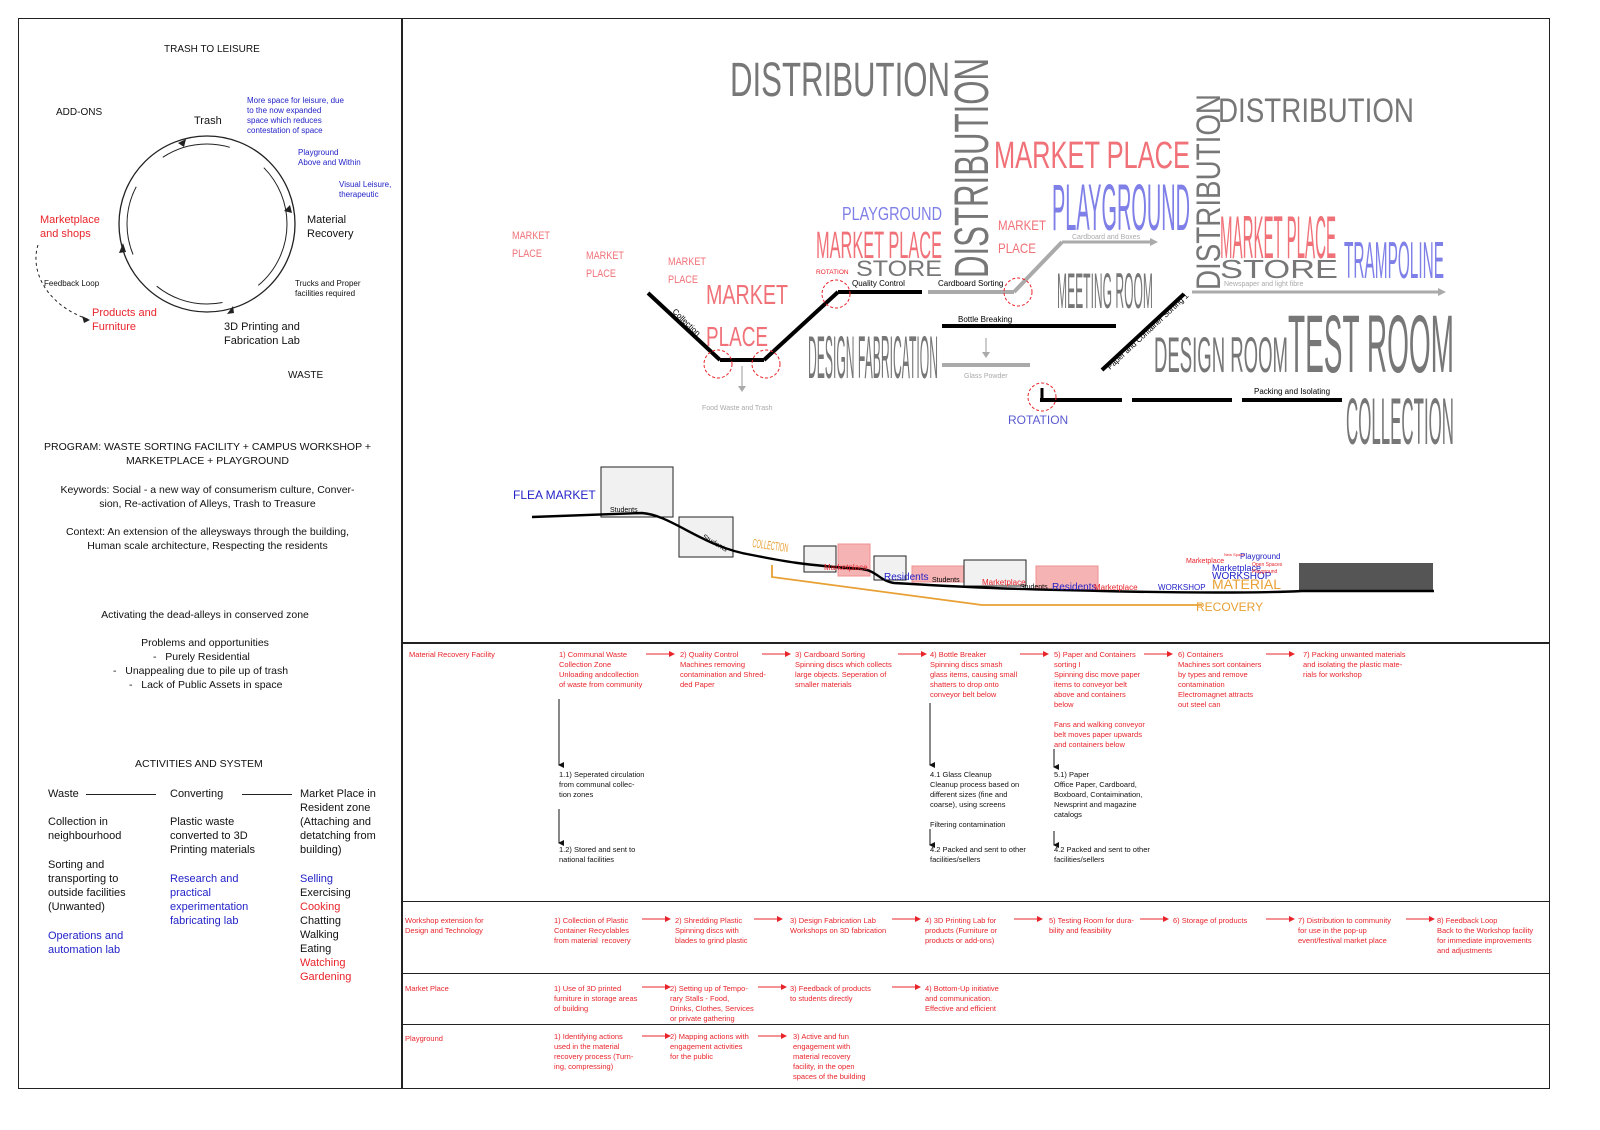  What do you see at coordinates (1092, 156) in the screenshot?
I see `word-market-place-1: MARKET PLACE` at bounding box center [1092, 156].